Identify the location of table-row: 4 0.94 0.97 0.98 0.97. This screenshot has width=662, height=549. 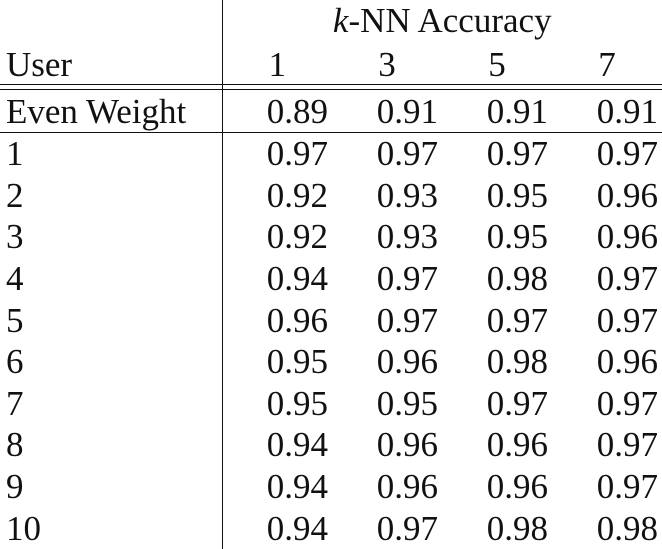
(331, 278).